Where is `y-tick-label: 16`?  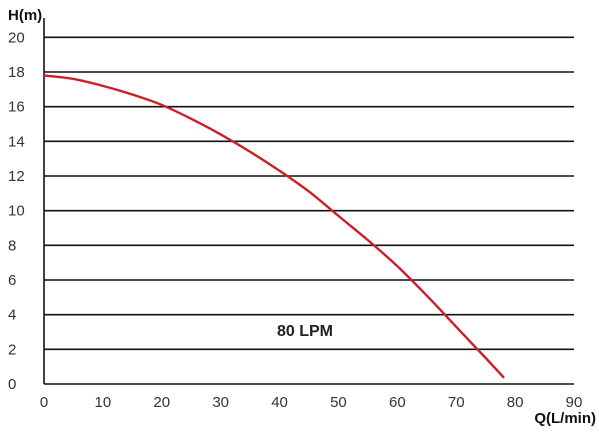
y-tick-label: 16 is located at coordinates (16, 107).